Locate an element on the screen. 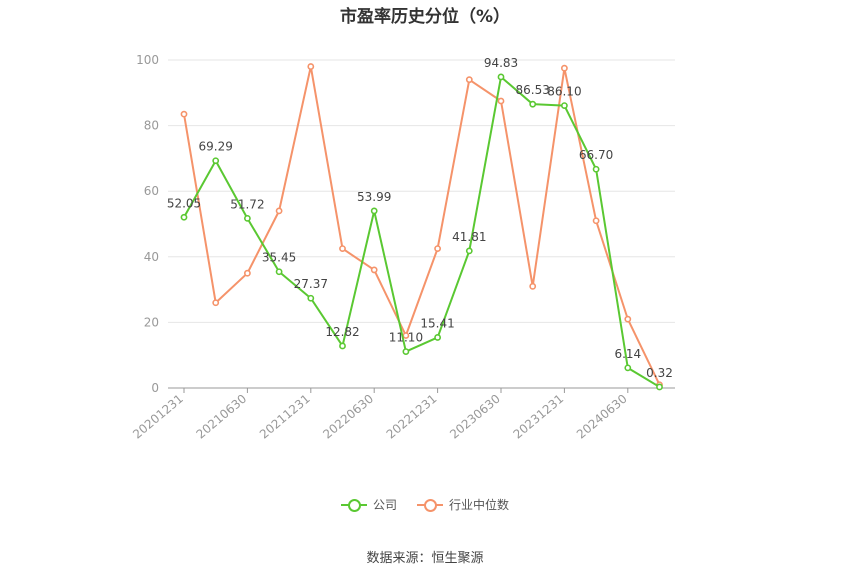 Image resolution: width=850 pixels, height=575 pixels. data-label: 0.32 is located at coordinates (659, 373).